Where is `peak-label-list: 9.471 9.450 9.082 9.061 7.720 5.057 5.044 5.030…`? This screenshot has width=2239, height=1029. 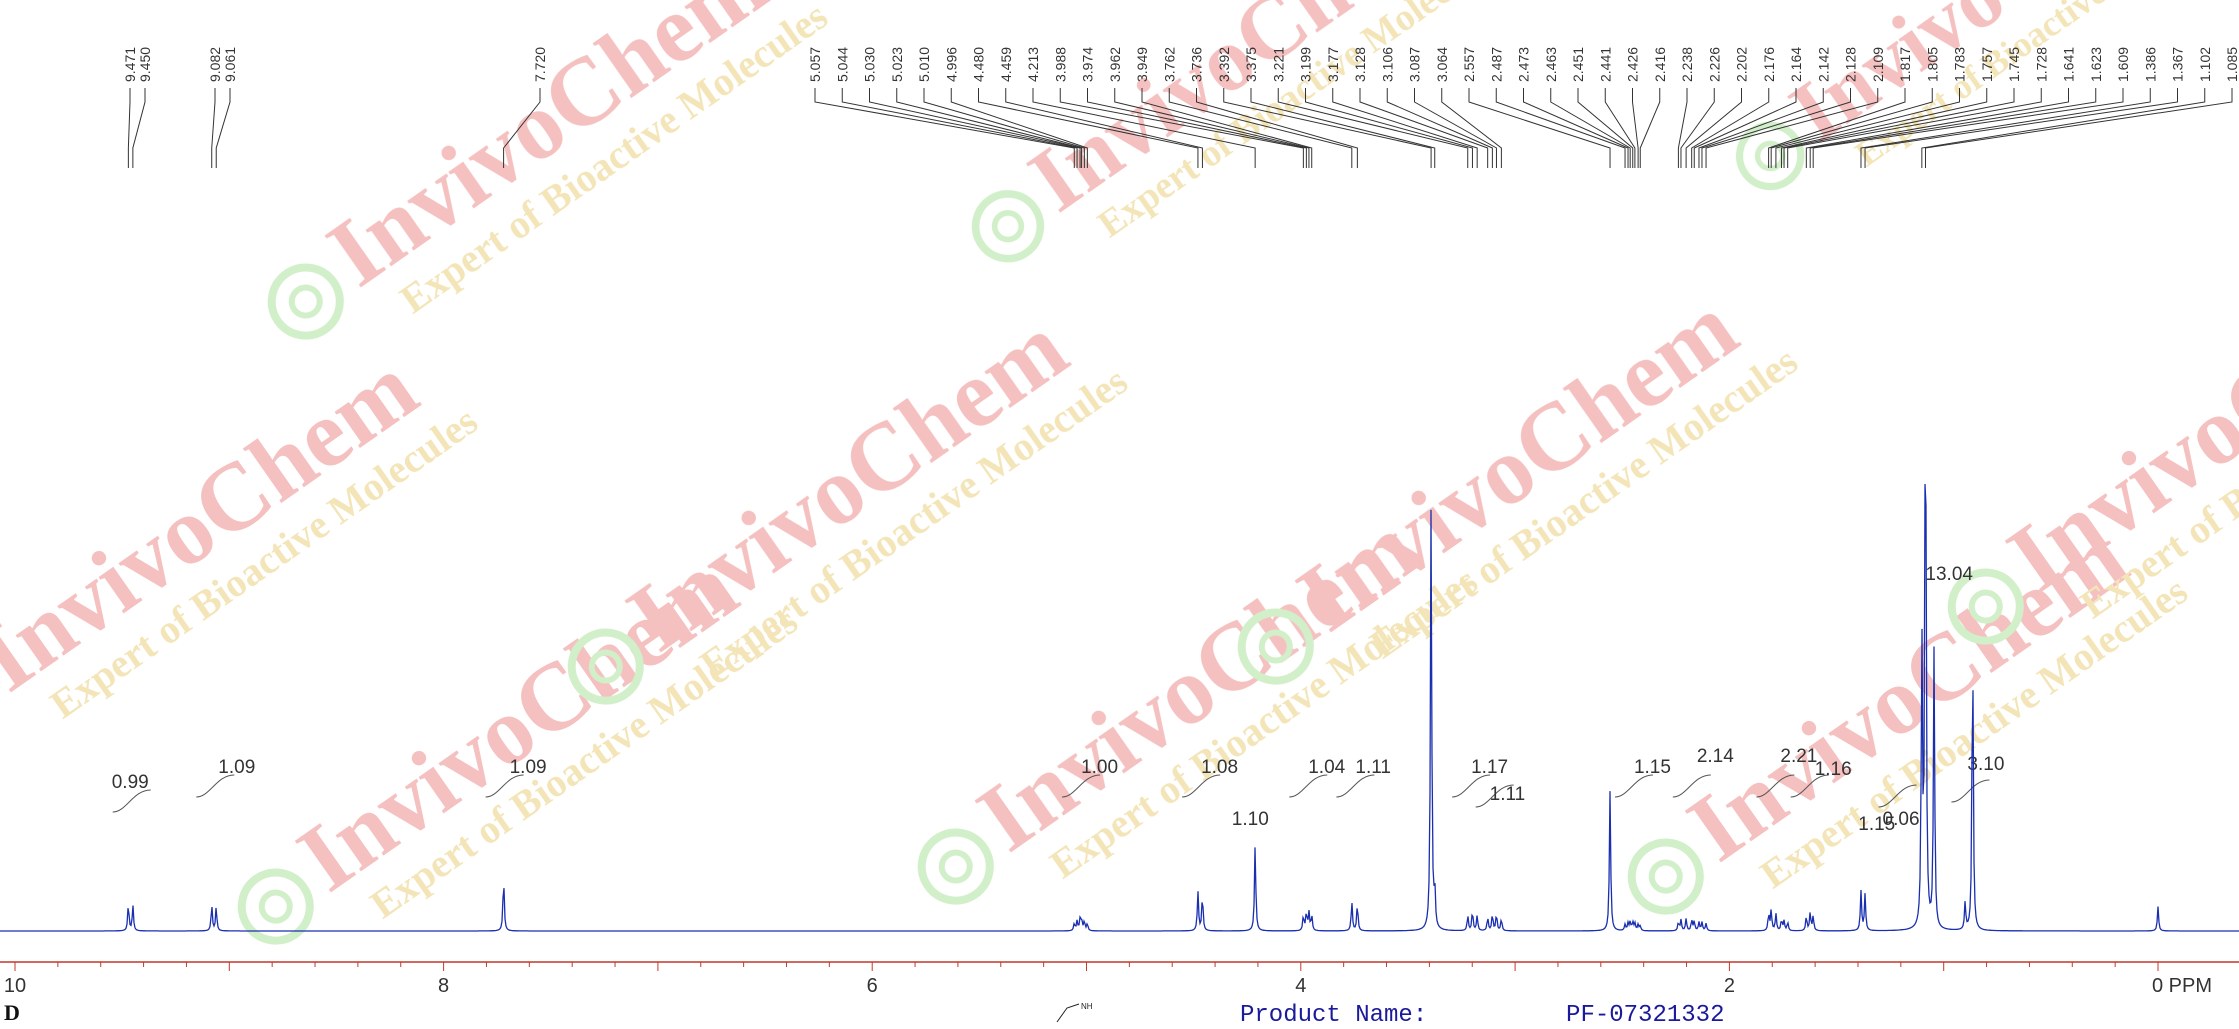
peak-label-list: 9.471 9.450 9.082 9.061 7.720 5.057 5.044 5.030… is located at coordinates (1180, 64).